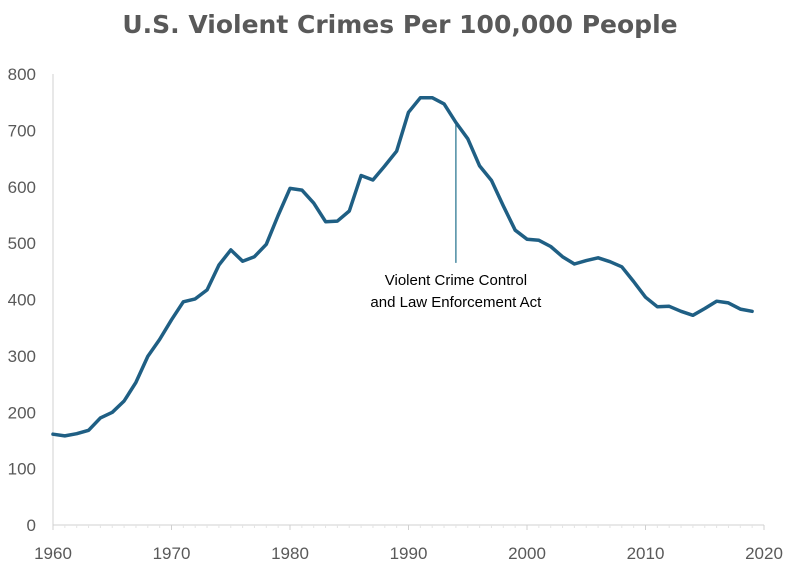  I want to click on y-axis-labels: 0 100 200 300 400 500 600 700 800, so click(22, 300).